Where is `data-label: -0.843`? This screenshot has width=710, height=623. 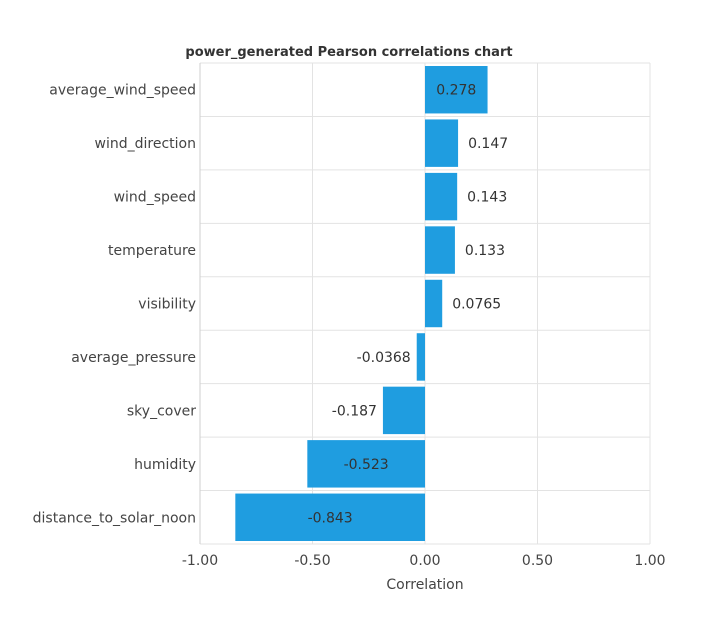 data-label: -0.843 is located at coordinates (330, 518).